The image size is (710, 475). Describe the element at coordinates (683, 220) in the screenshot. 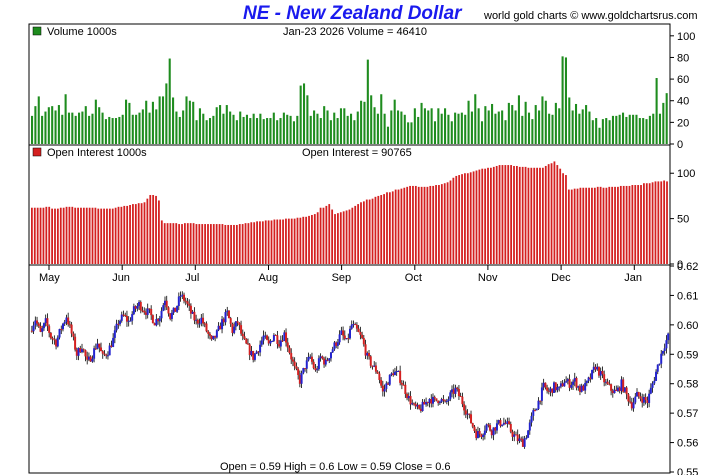

I see `y-tick-label: 50` at that location.